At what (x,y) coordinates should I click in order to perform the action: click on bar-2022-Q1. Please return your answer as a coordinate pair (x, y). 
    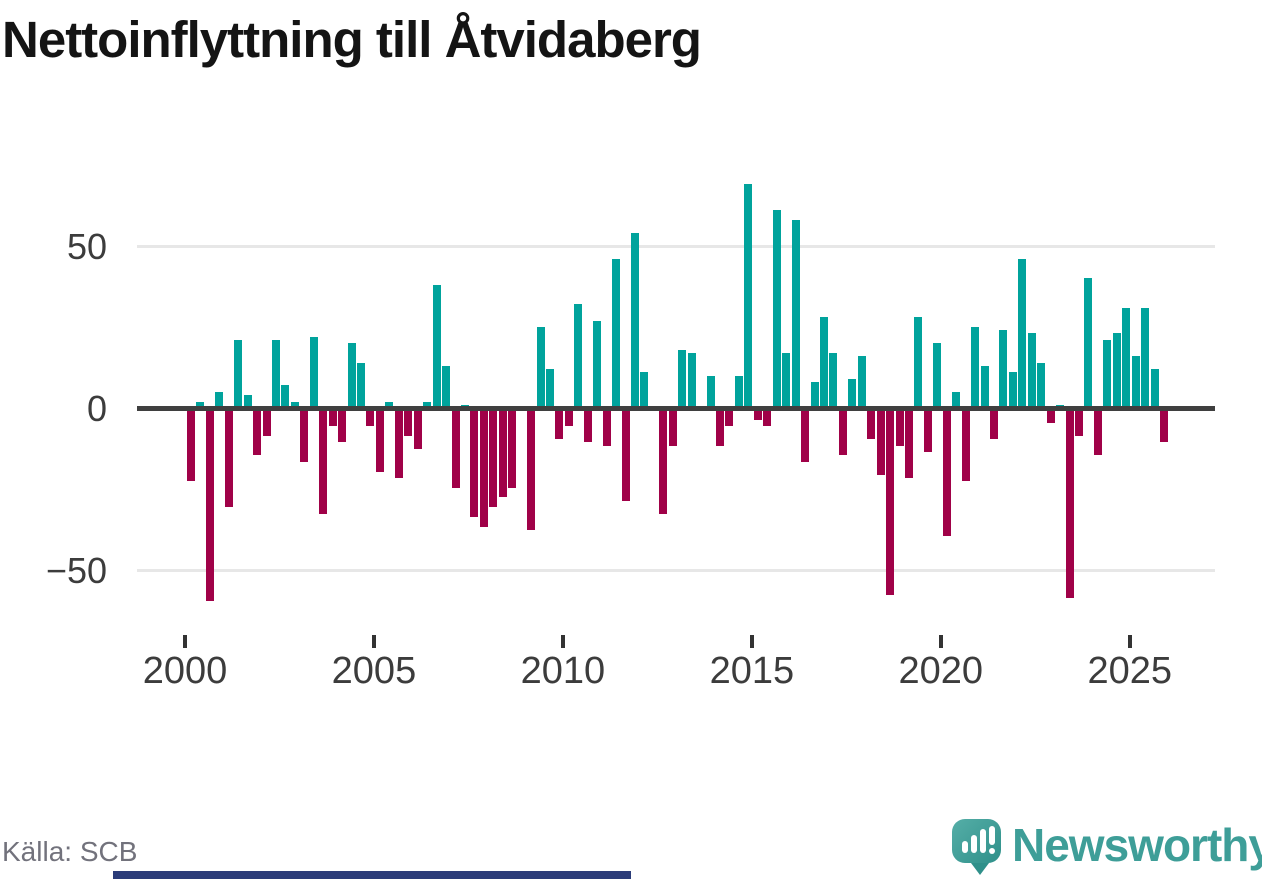
    Looking at the image, I should click on (1022, 333).